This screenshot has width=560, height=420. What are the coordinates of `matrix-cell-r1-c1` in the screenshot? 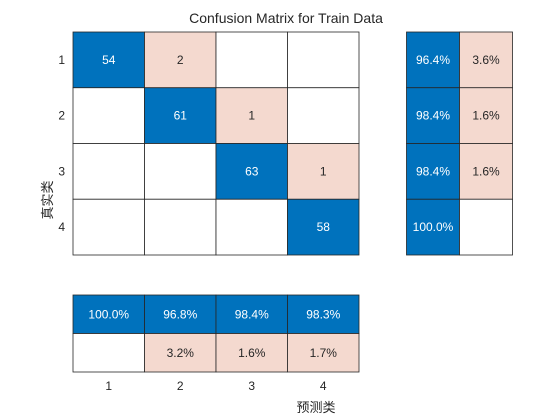 It's located at (108, 60).